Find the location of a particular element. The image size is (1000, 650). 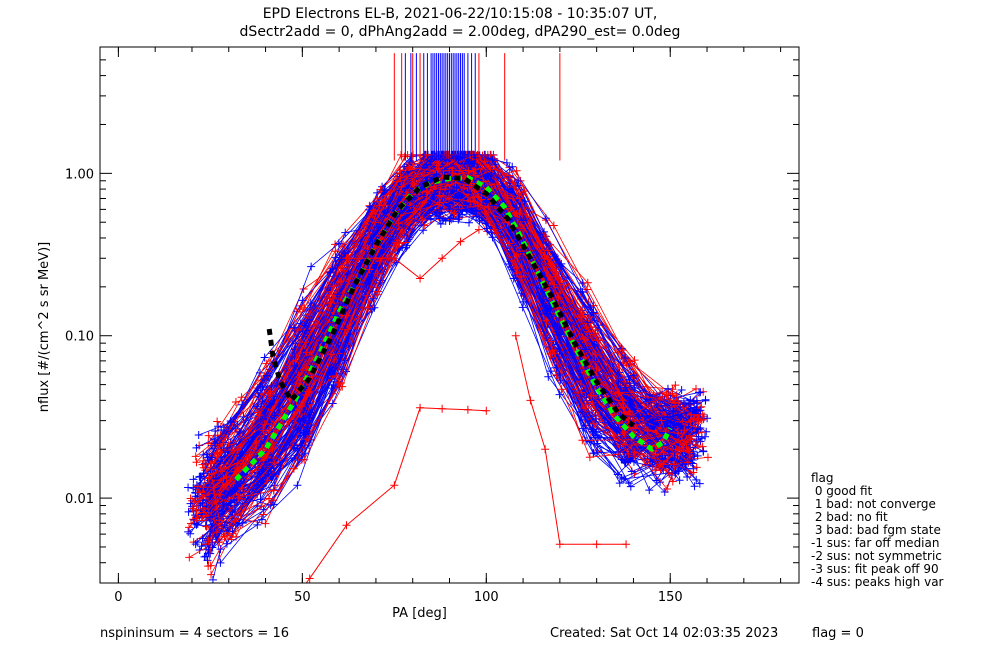

y-tick-label: 0.10 is located at coordinates (79, 337).